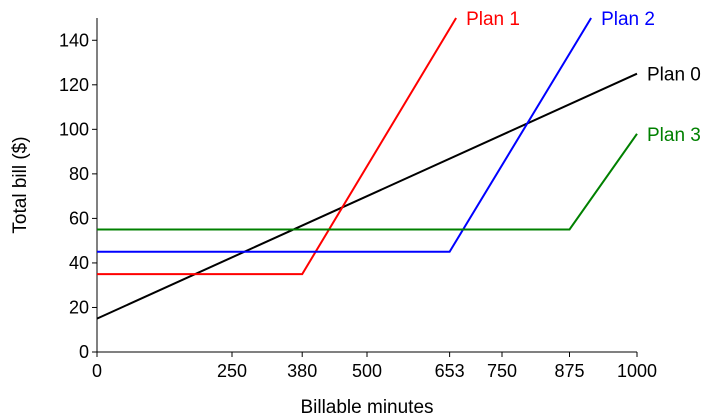 This screenshot has height=418, width=720. Describe the element at coordinates (493, 19) in the screenshot. I see `series-label-plan-1: Plan 1` at that location.